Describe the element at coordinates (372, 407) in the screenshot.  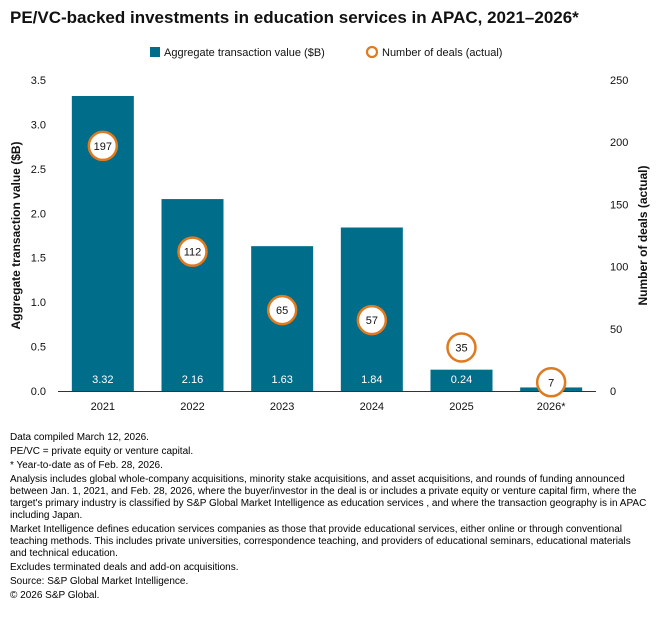
I see `x-tick-label: 2024` at that location.